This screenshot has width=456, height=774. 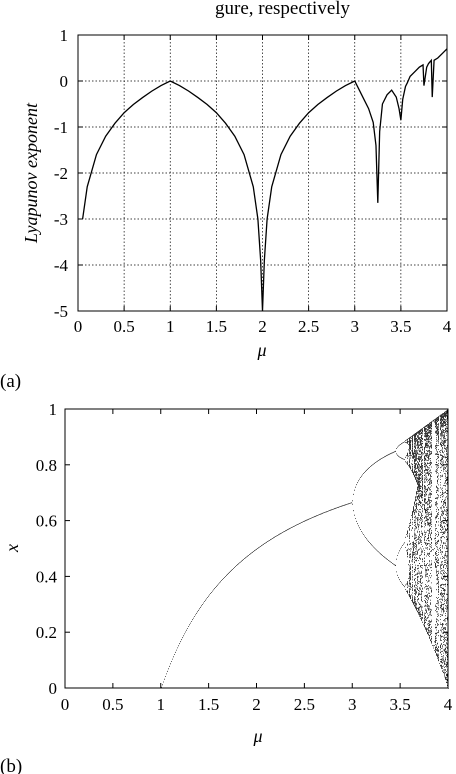 I want to click on y-tick-labels: 1 0 -1 -2 -3 -4 -5, so click(x=61, y=173).